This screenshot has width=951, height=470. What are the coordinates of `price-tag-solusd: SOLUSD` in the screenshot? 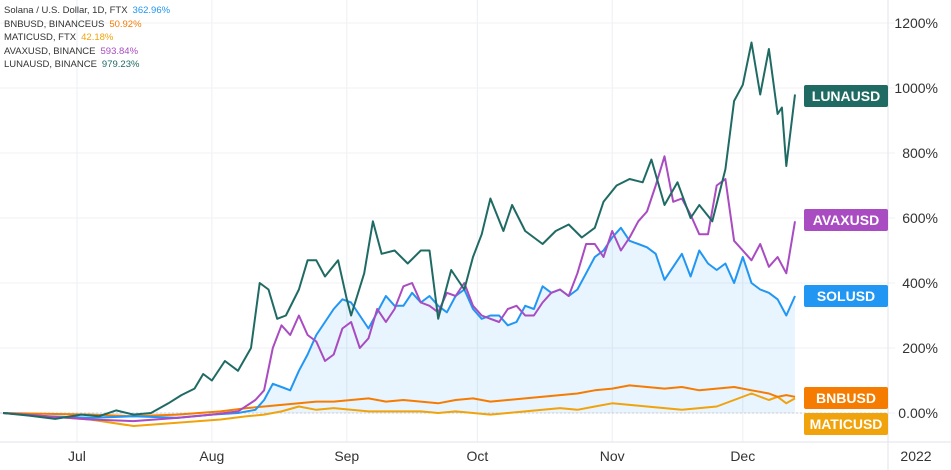 It's located at (846, 296).